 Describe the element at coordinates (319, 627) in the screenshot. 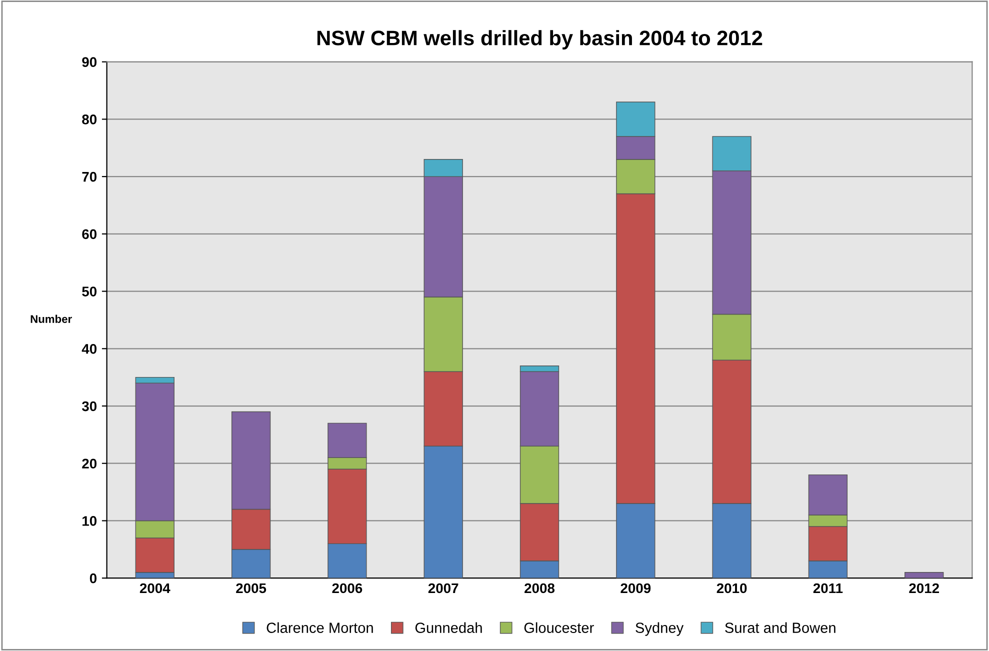

I see `legend-label: Clarence Morton` at that location.